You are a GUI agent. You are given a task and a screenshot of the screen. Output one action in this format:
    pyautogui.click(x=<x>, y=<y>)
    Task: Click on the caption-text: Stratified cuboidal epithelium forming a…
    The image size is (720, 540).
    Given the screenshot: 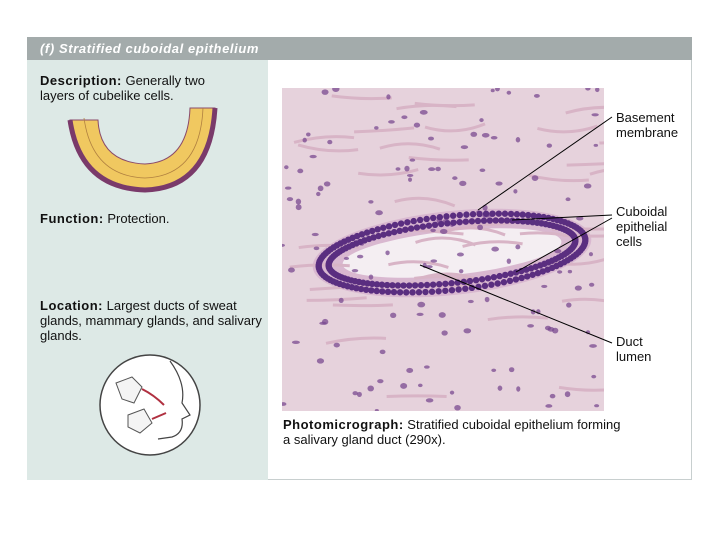 What is the action you would take?
    pyautogui.click(x=452, y=432)
    